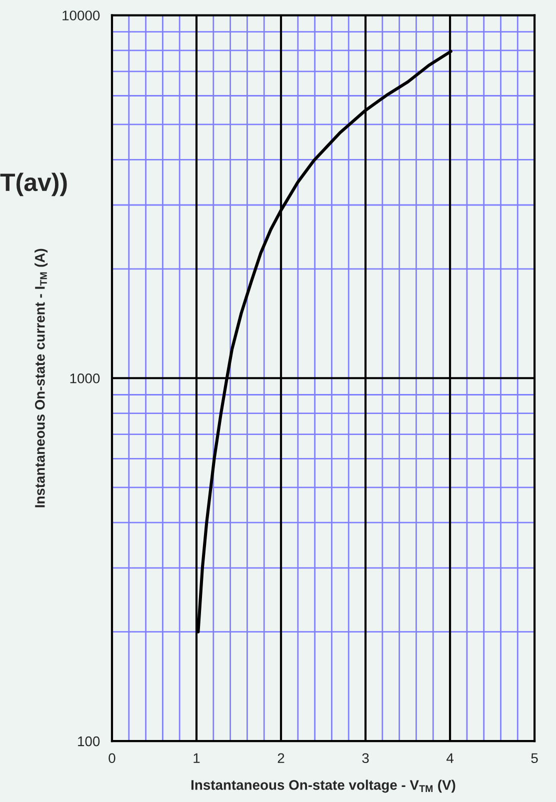 The width and height of the screenshot is (556, 802). I want to click on y-tick-label: 1000, so click(85, 378).